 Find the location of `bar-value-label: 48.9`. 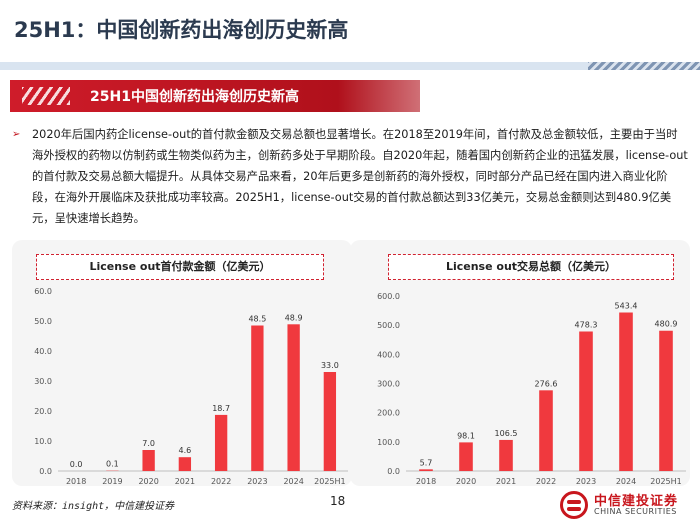

bar-value-label: 48.9 is located at coordinates (294, 317).